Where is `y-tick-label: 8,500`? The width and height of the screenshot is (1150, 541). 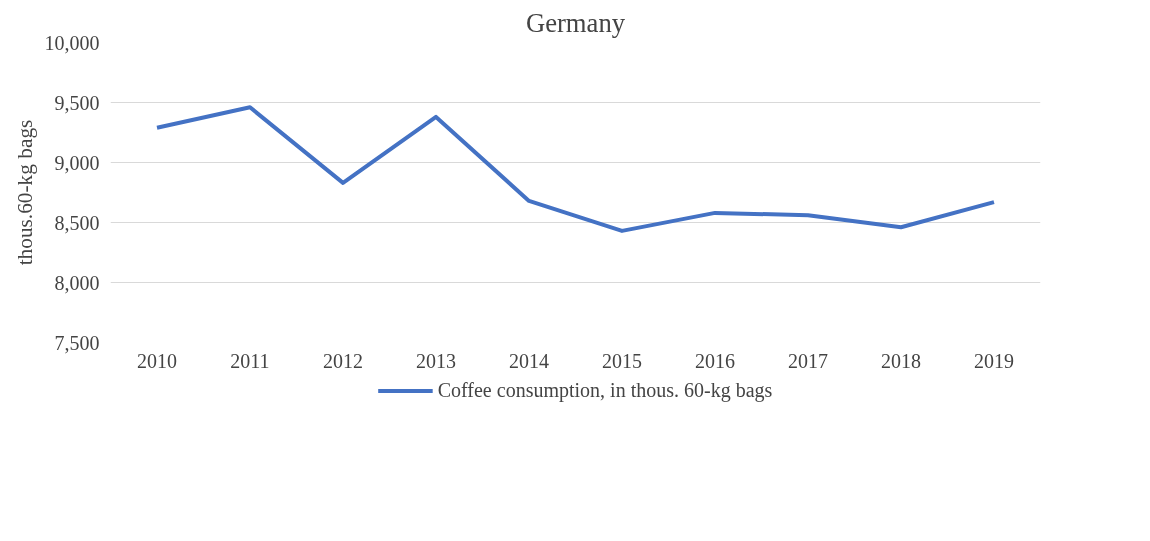 y-tick-label: 8,500 is located at coordinates (77, 222).